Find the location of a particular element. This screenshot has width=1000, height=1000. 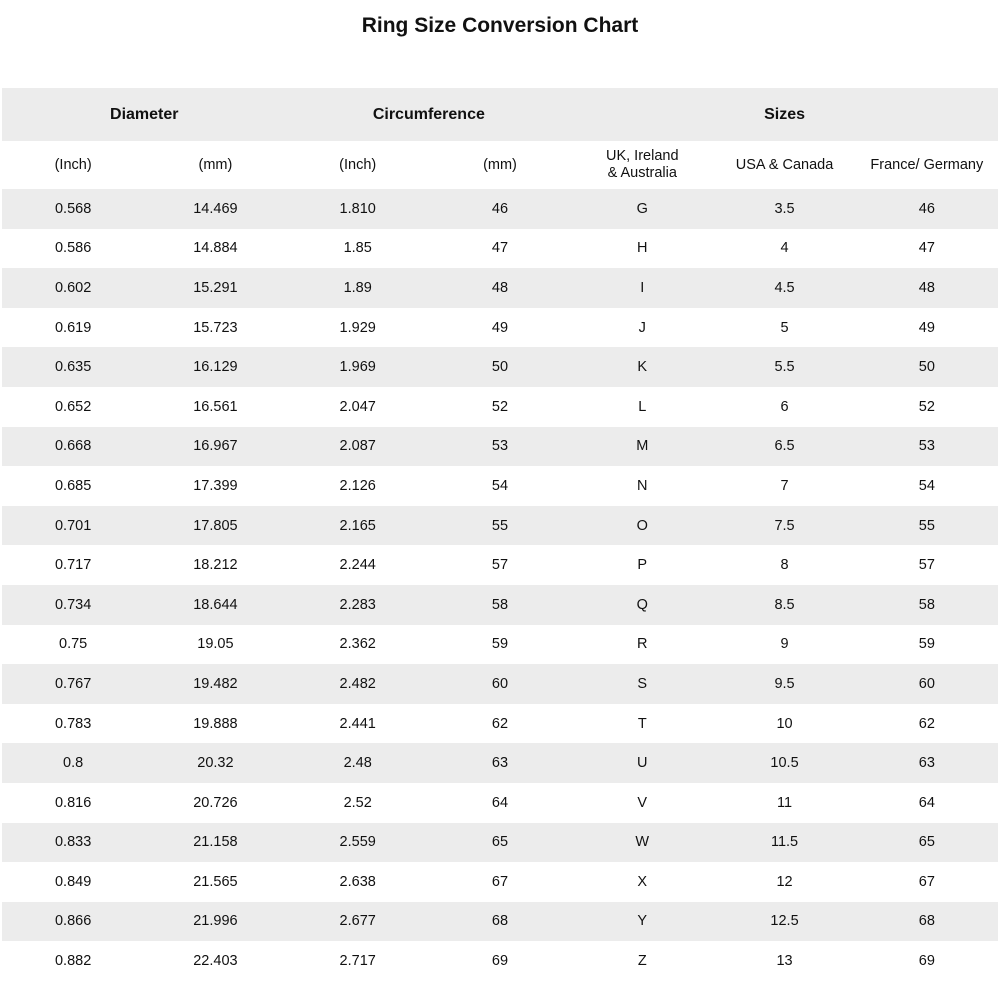

cell-circumference-inch: 1.85 is located at coordinates (357, 248).